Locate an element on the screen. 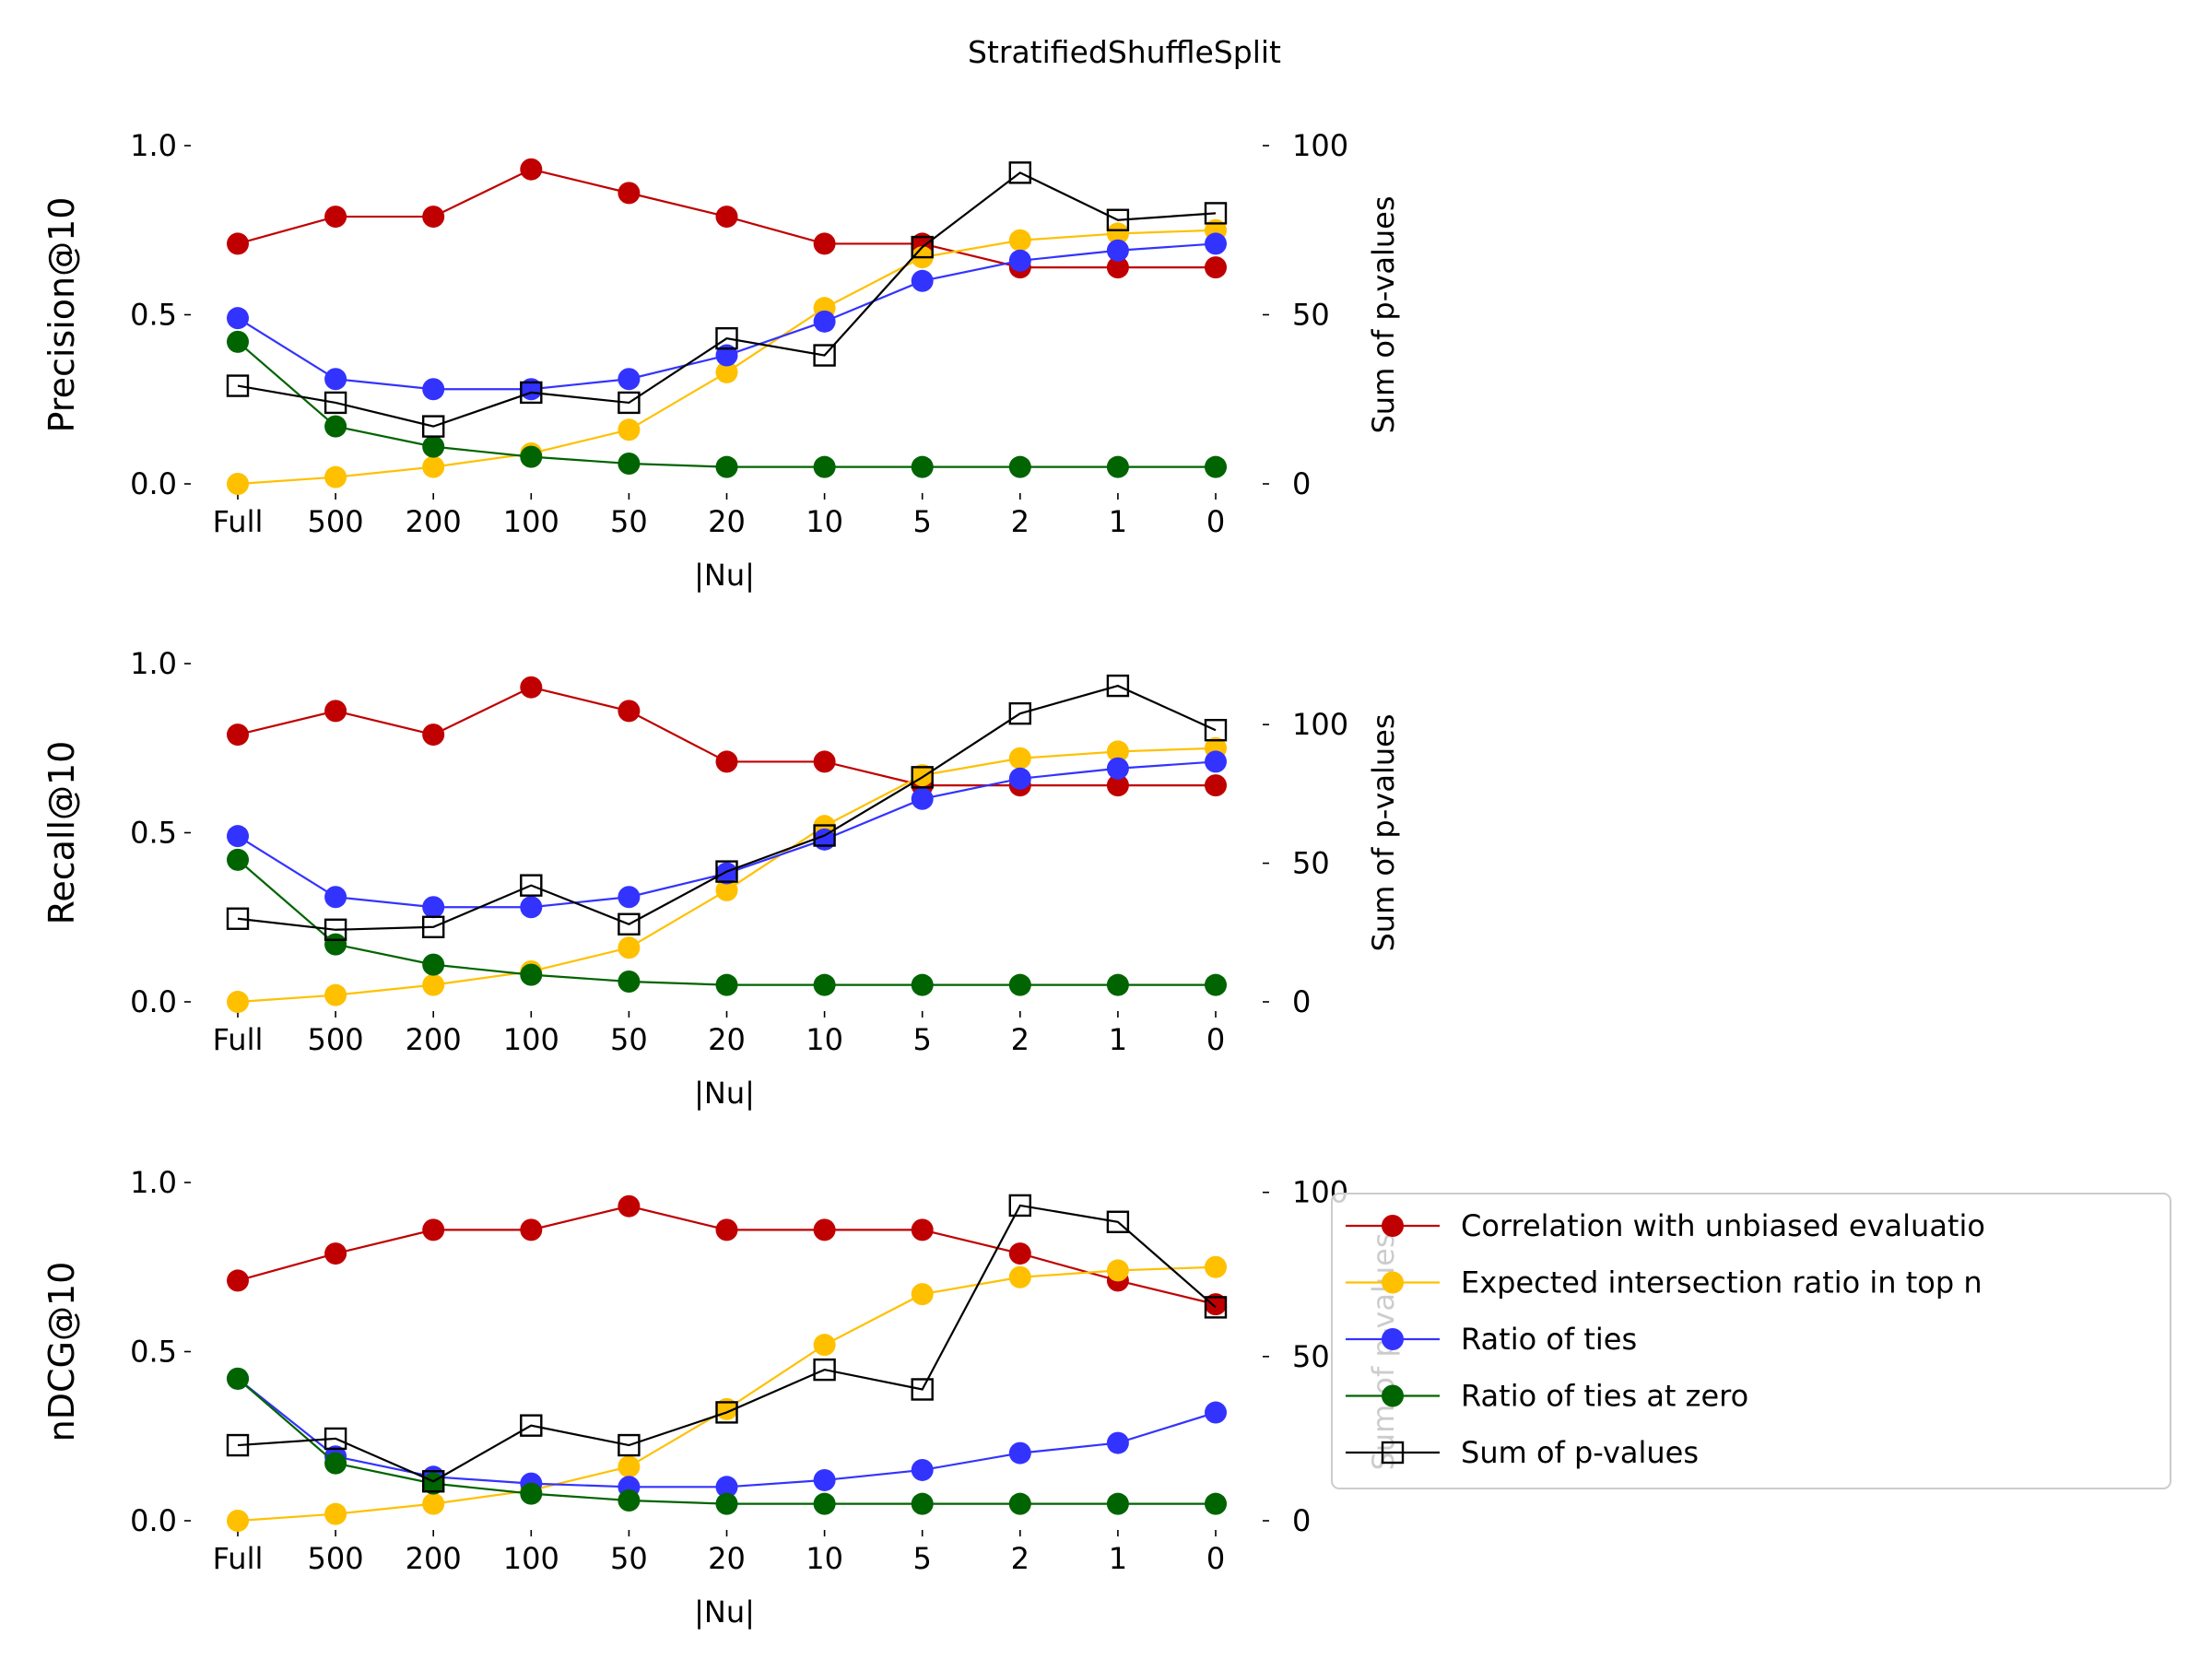  legend-label-correlation: Correlation with unbiased evaluatio is located at coordinates (1723, 1225).